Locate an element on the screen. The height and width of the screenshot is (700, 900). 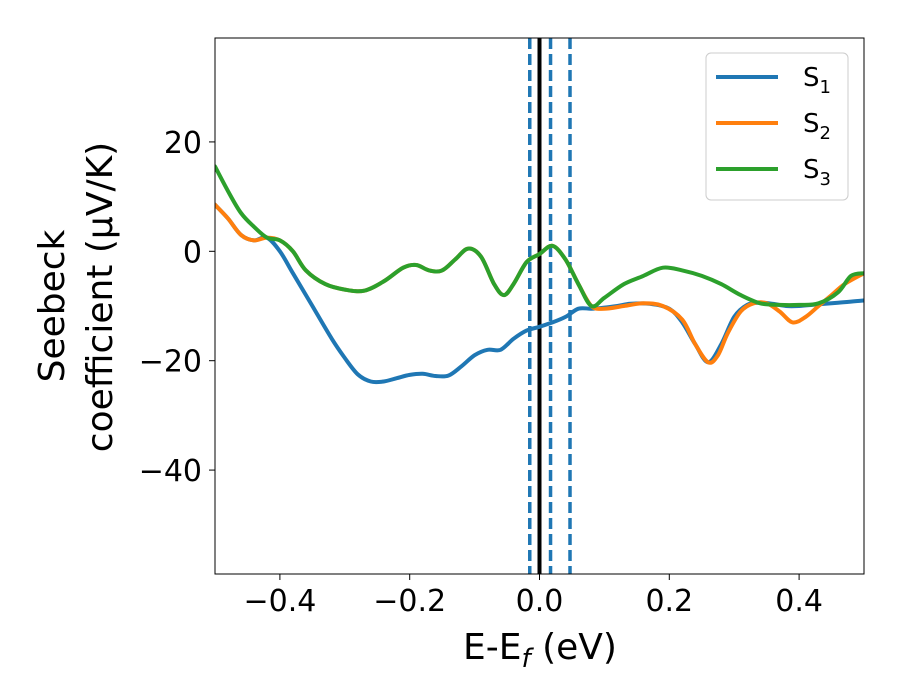
reference-lines is located at coordinates (550, 306).